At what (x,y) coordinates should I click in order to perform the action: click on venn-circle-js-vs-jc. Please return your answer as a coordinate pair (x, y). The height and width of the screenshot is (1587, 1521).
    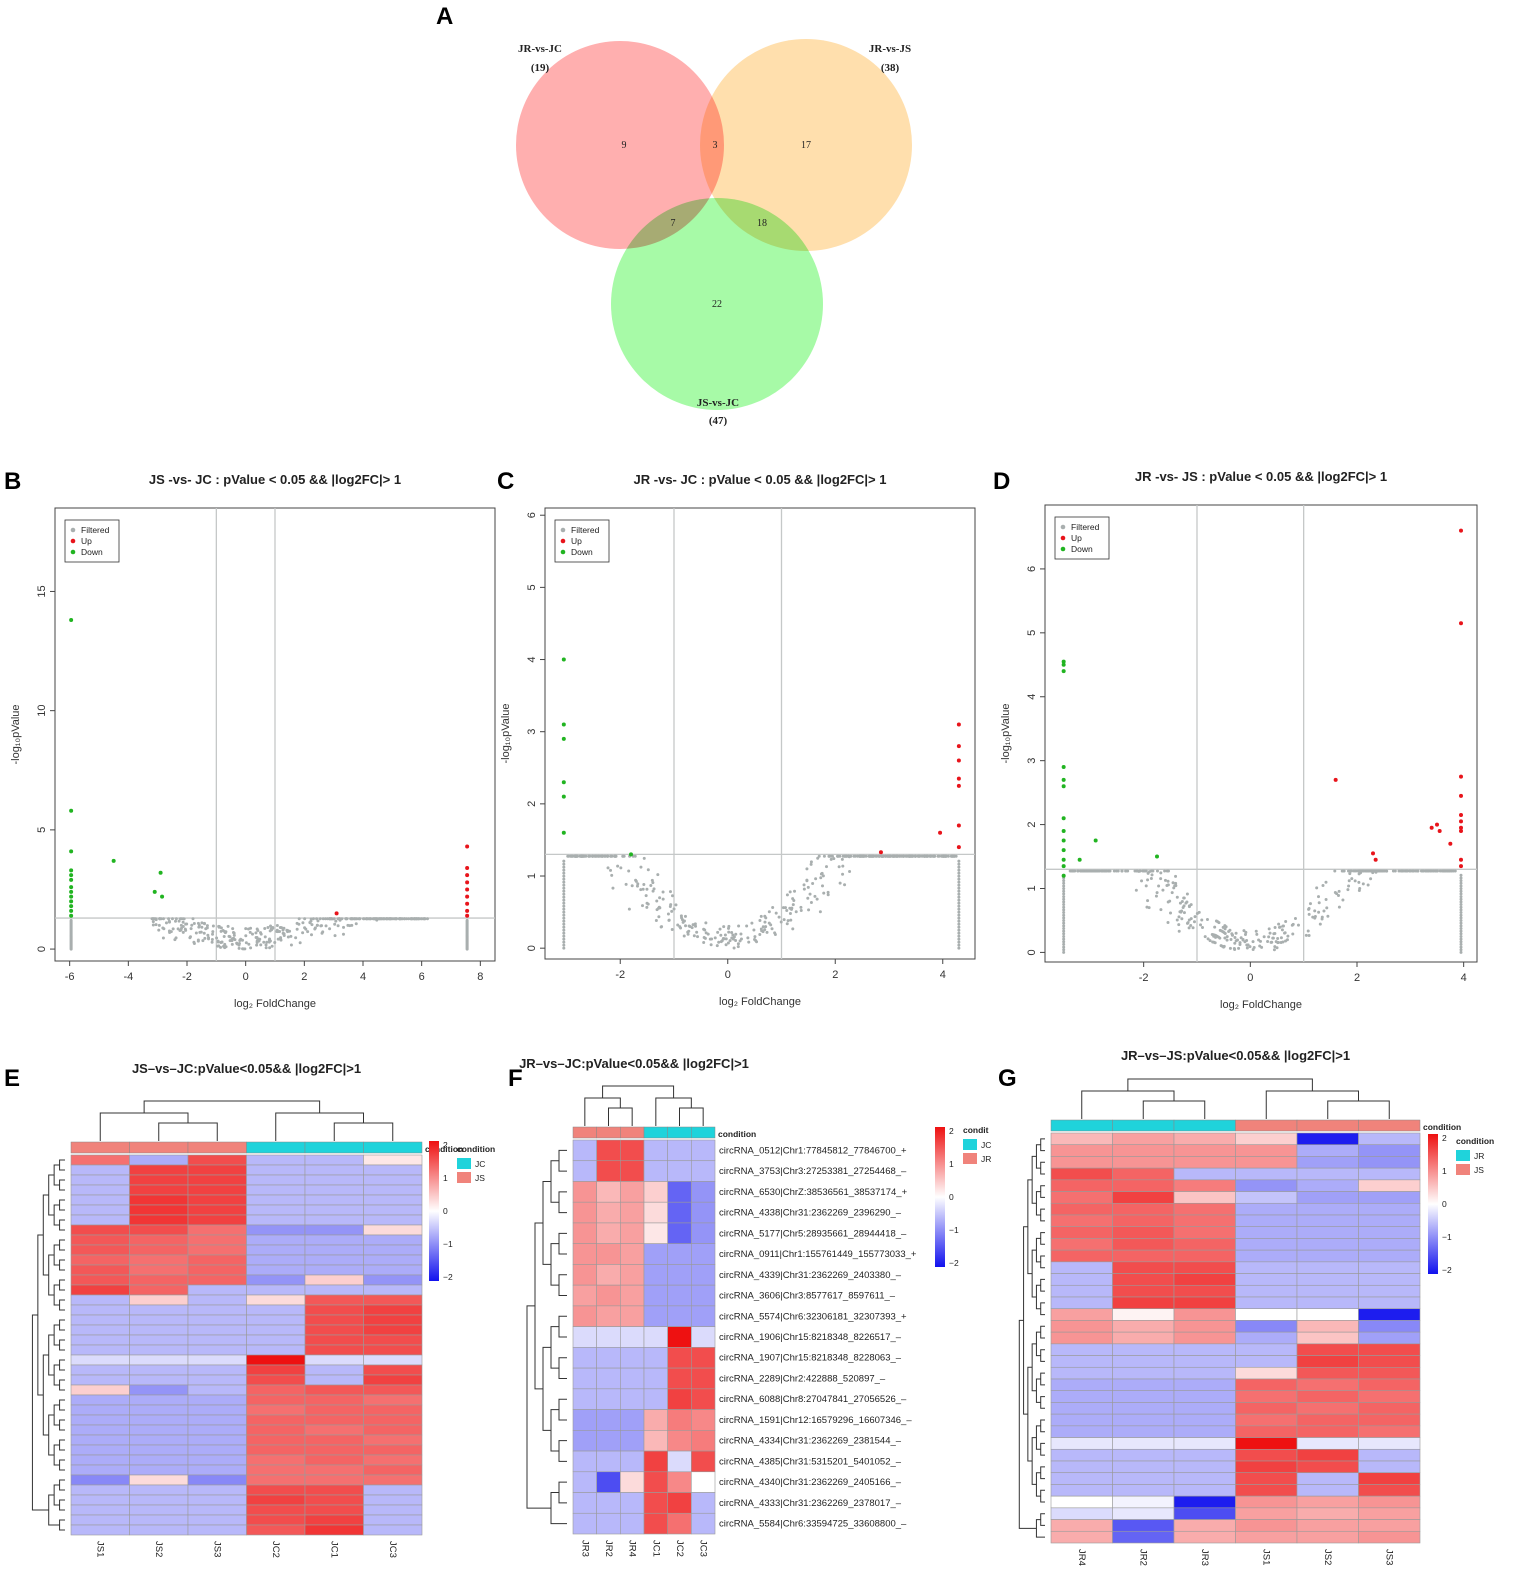
    Looking at the image, I should click on (717, 304).